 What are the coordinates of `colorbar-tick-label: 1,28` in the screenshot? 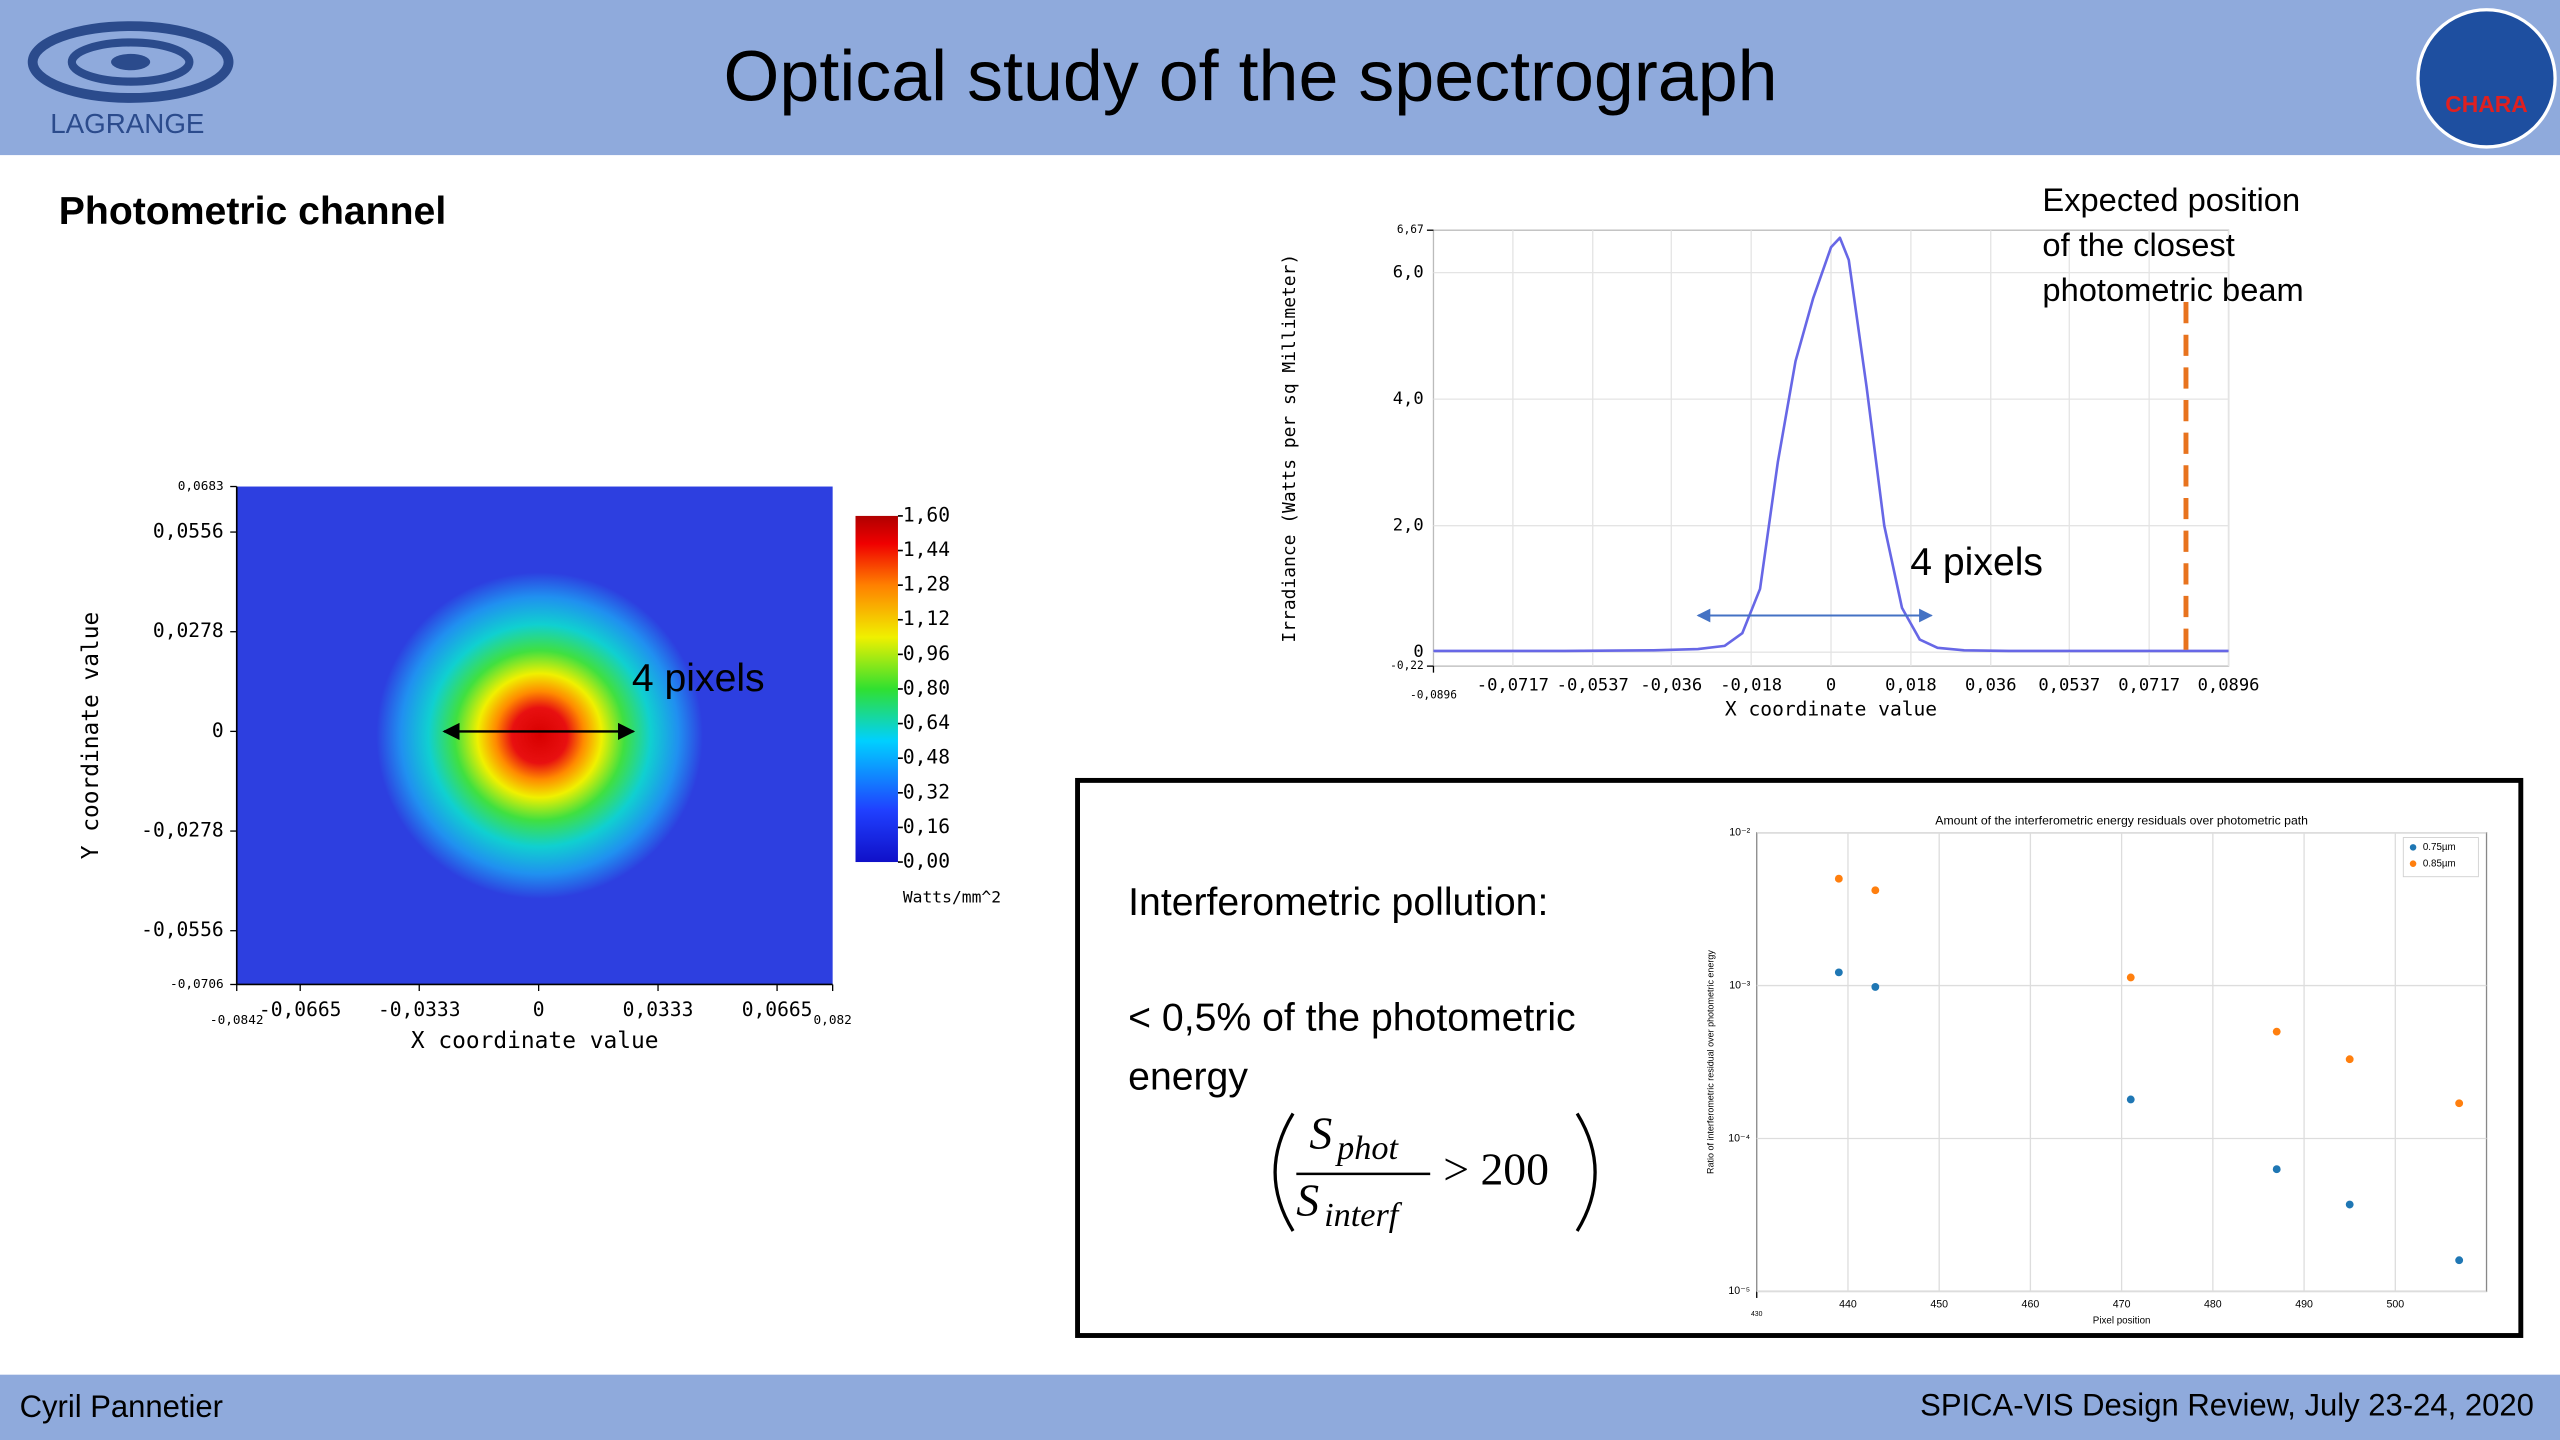 It's located at (926, 584).